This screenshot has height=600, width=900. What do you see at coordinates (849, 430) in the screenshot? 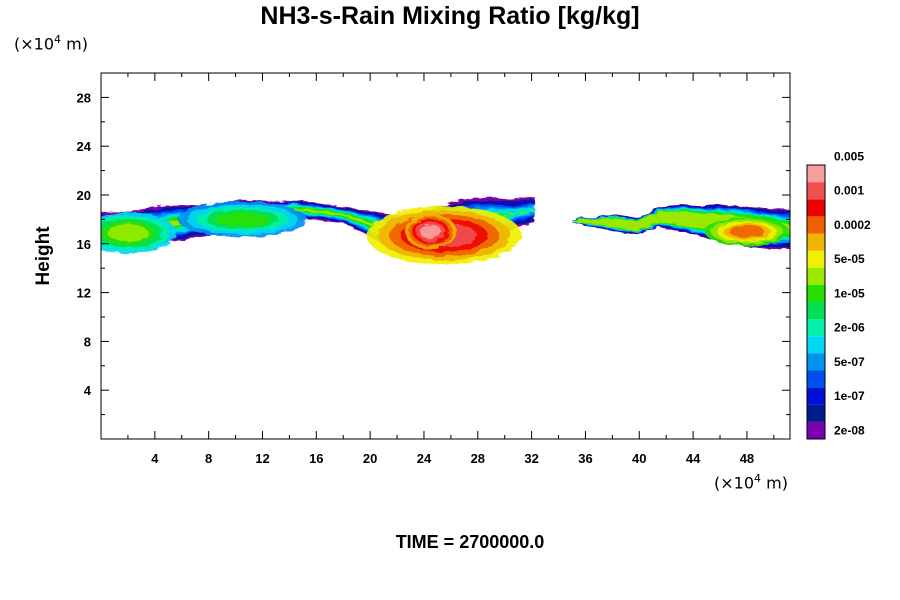
I see `colorbar-label: 2e-08` at bounding box center [849, 430].